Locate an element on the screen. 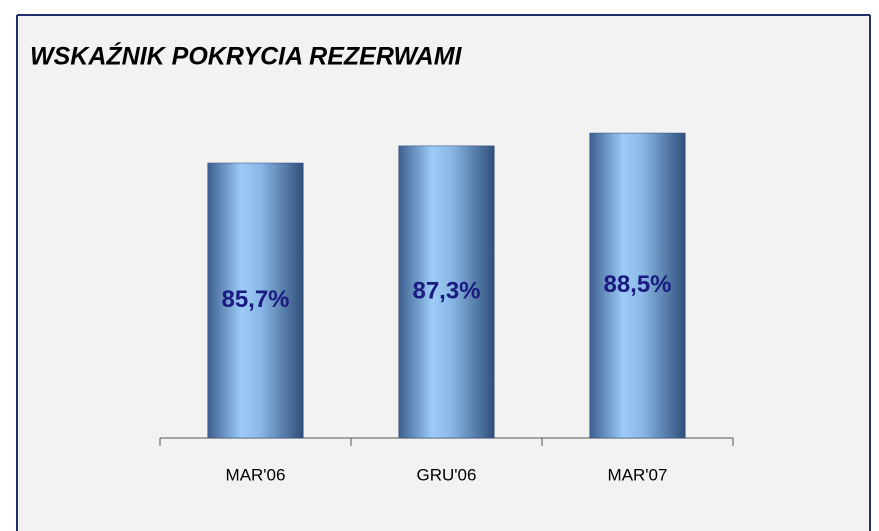  value-label: 88,5% is located at coordinates (637, 284).